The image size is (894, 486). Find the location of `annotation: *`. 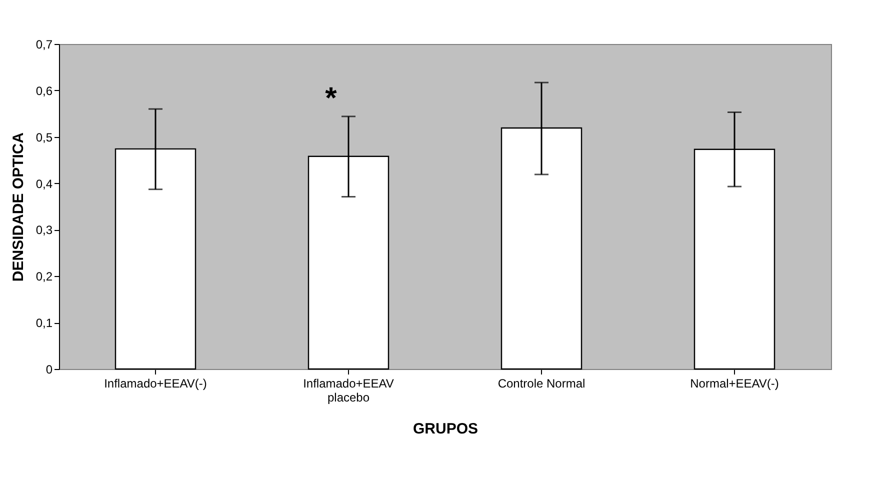

annotation: * is located at coordinates (331, 98).